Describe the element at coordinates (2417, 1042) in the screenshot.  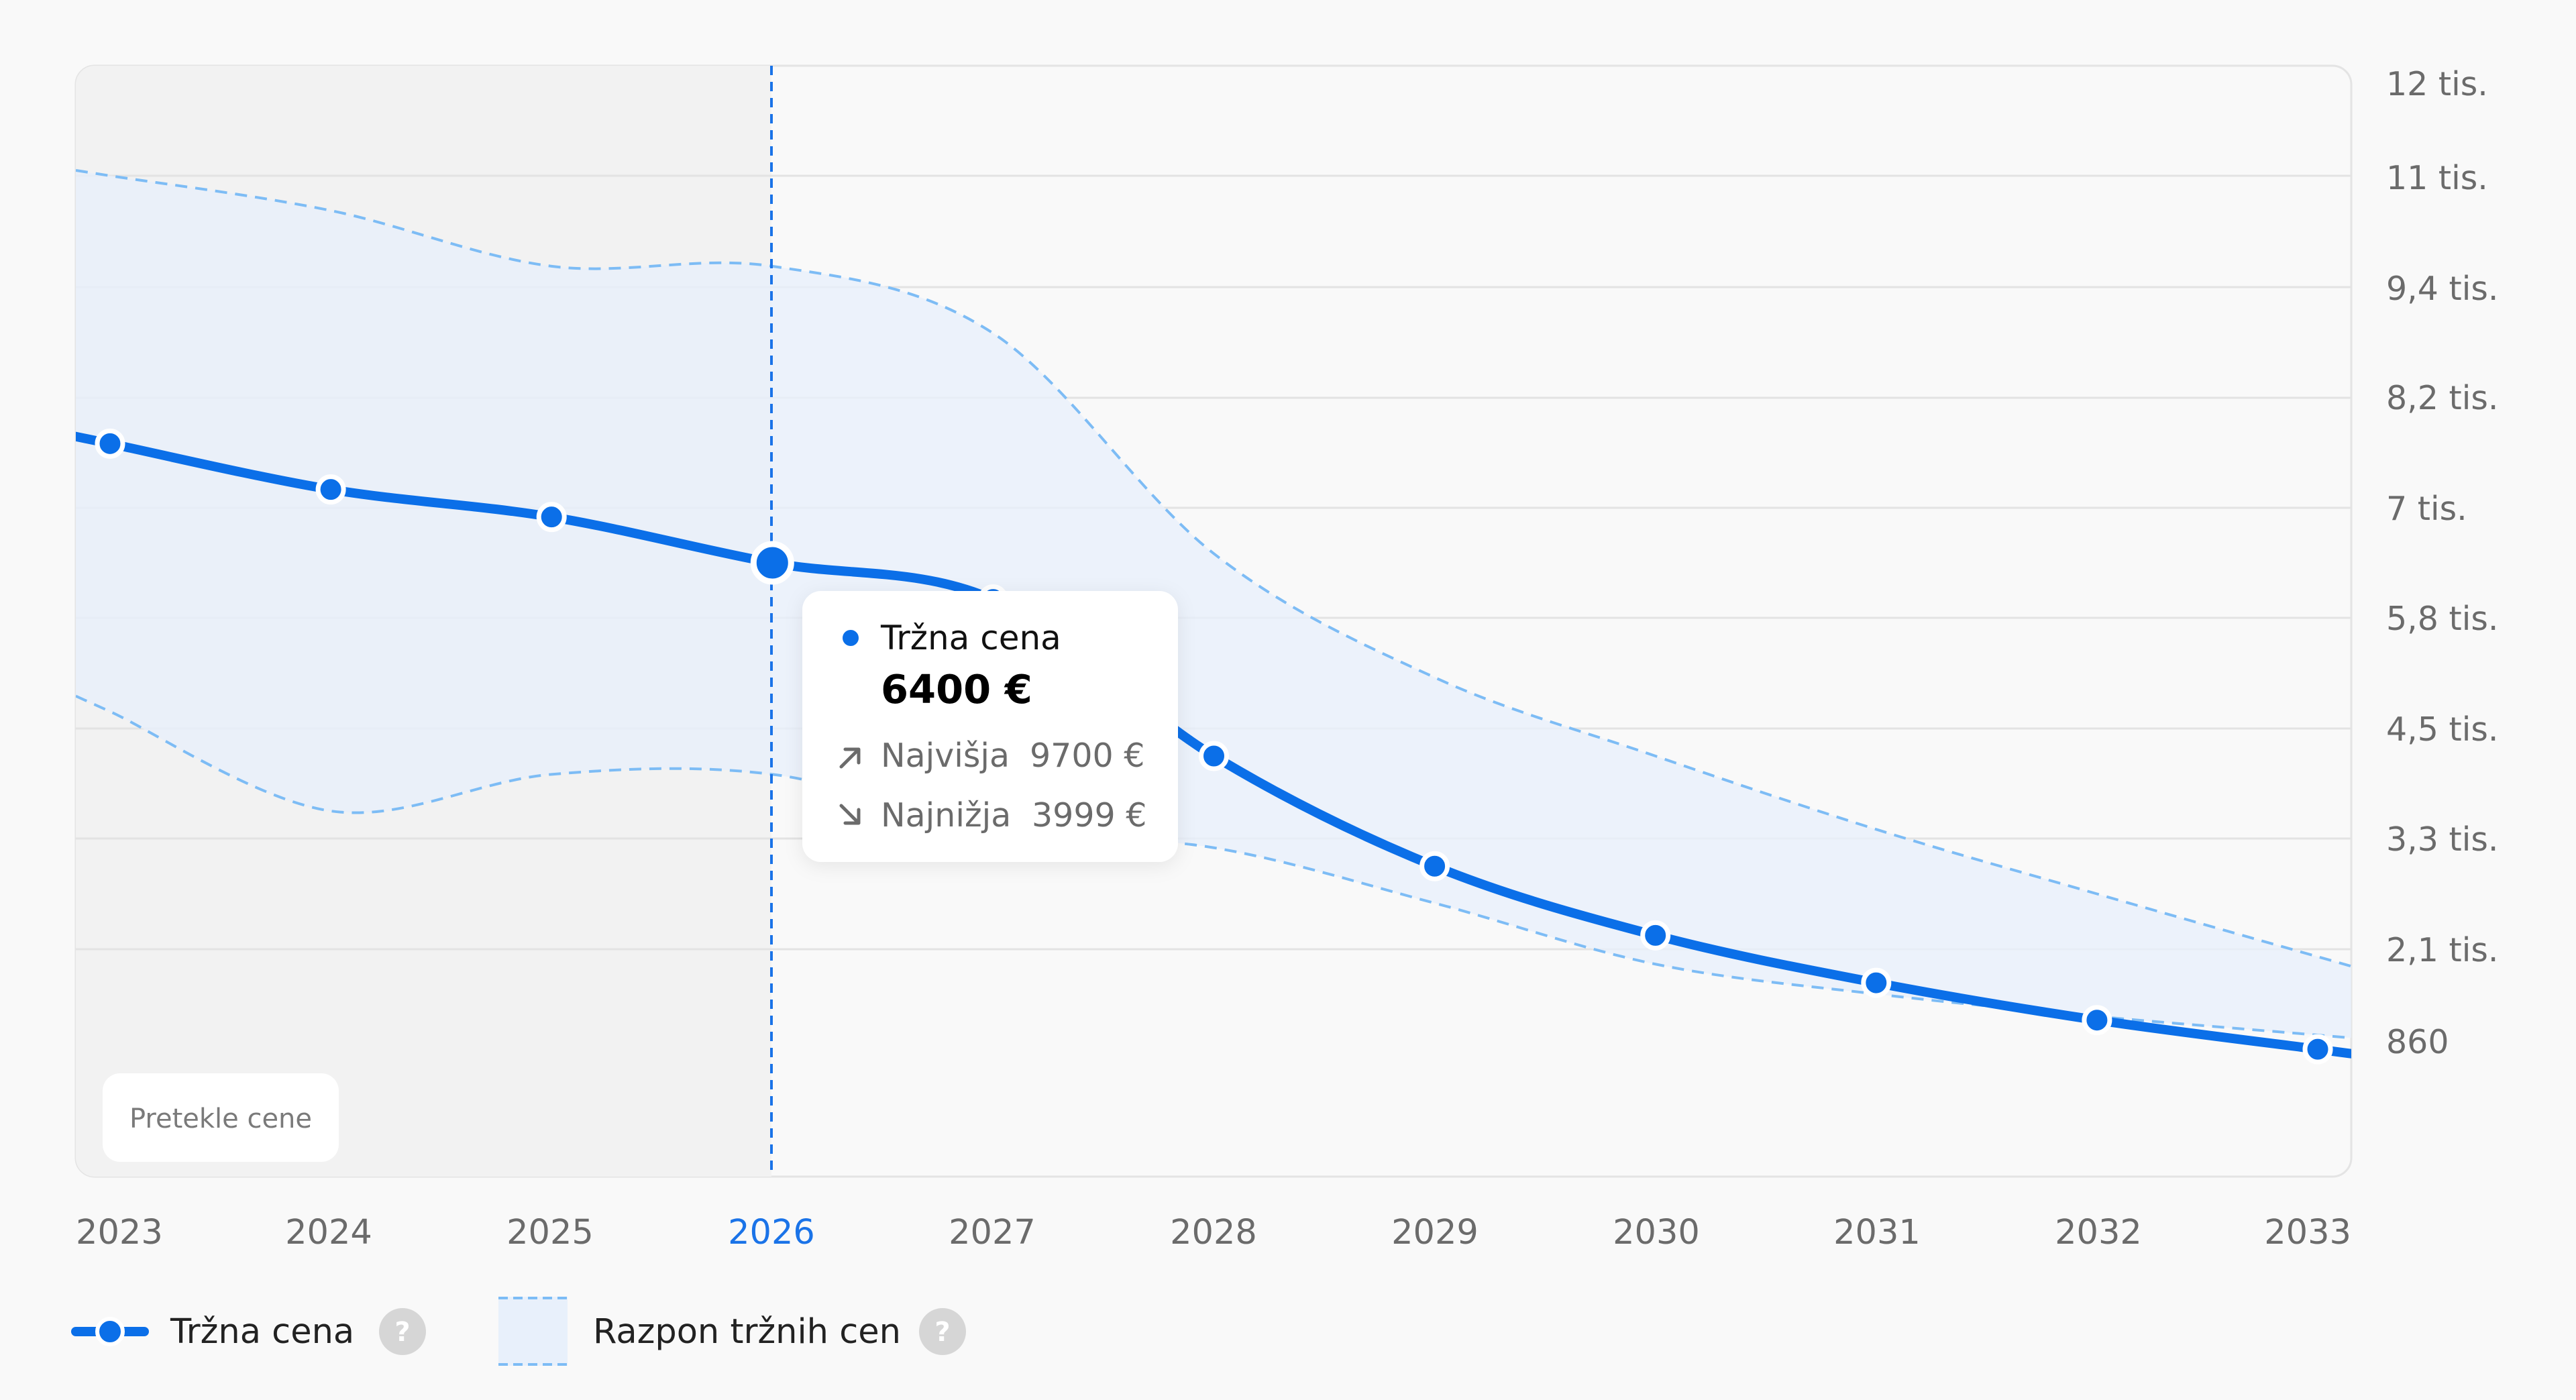
I see `y-tick-label: 860` at that location.